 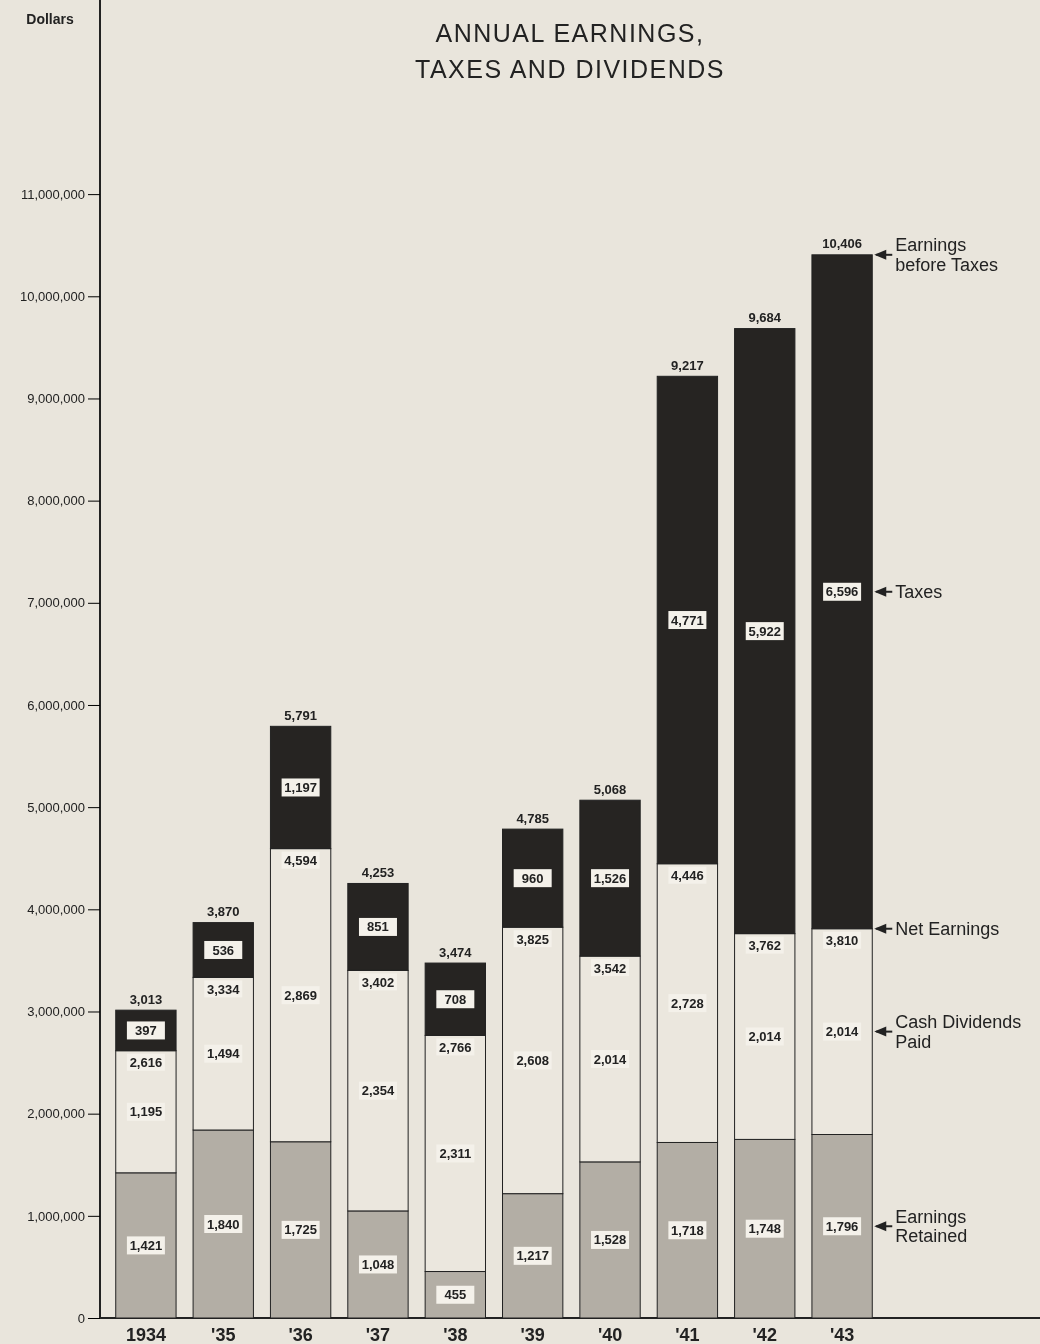 What do you see at coordinates (610, 1240) in the screenshot?
I see `annotation: 1,528` at bounding box center [610, 1240].